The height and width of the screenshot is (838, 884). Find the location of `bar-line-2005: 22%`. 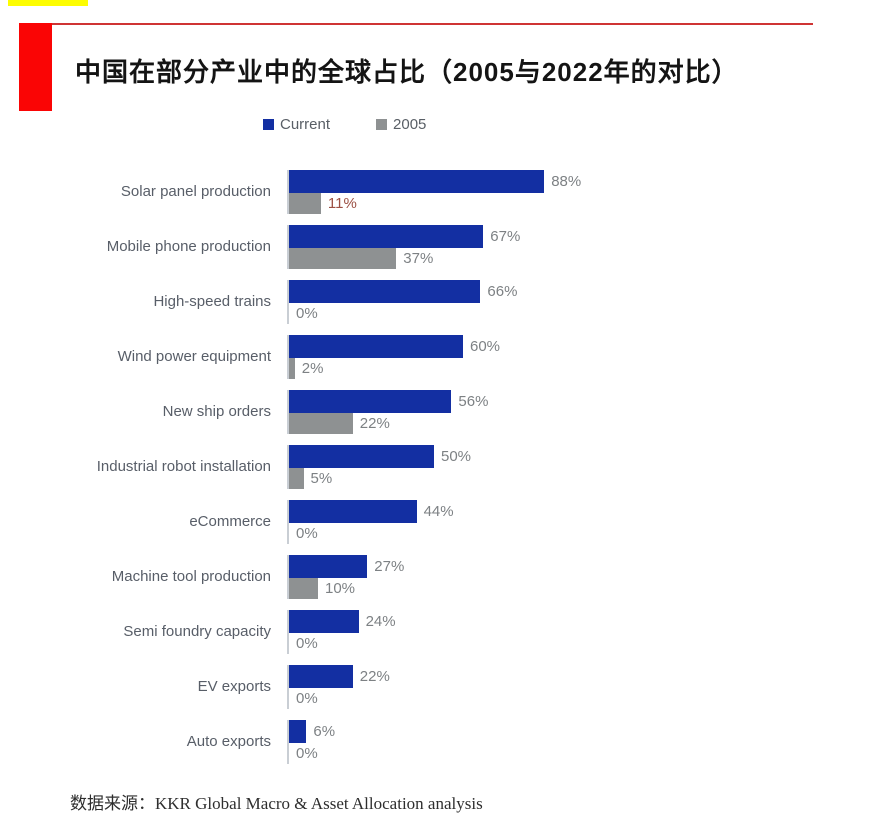

bar-line-2005: 22% is located at coordinates (469, 423).